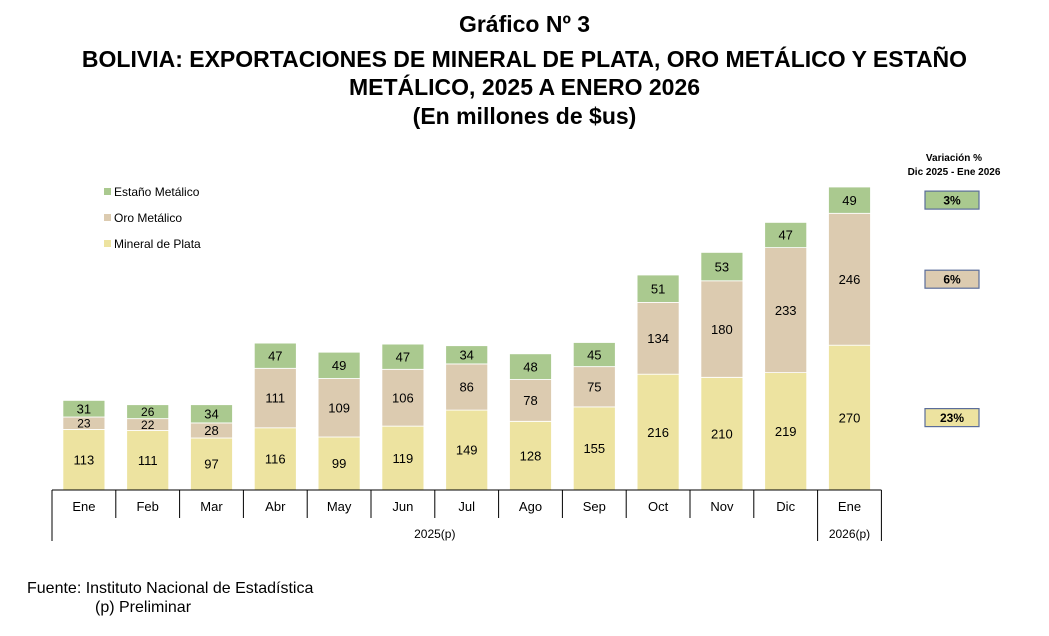  I want to click on legend-label: Oro Metálico, so click(148, 218).